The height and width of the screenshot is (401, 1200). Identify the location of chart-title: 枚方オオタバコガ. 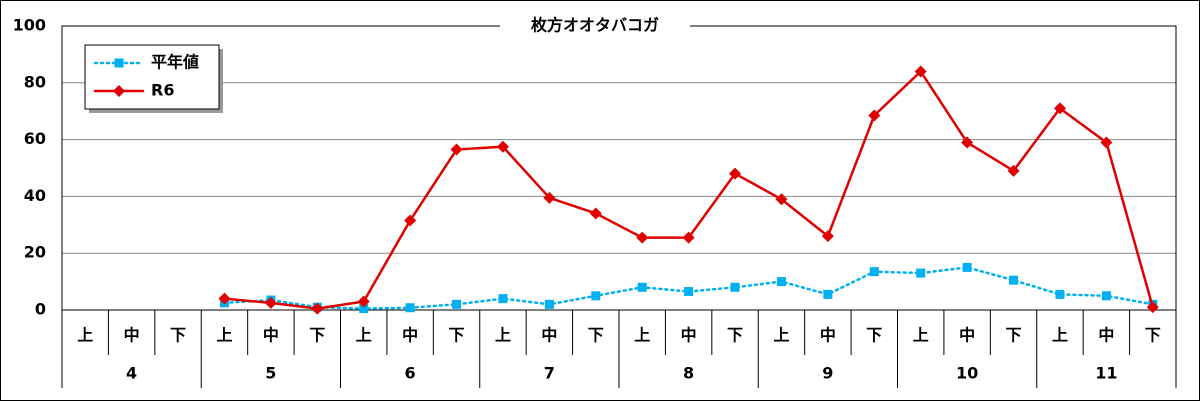
(595, 25).